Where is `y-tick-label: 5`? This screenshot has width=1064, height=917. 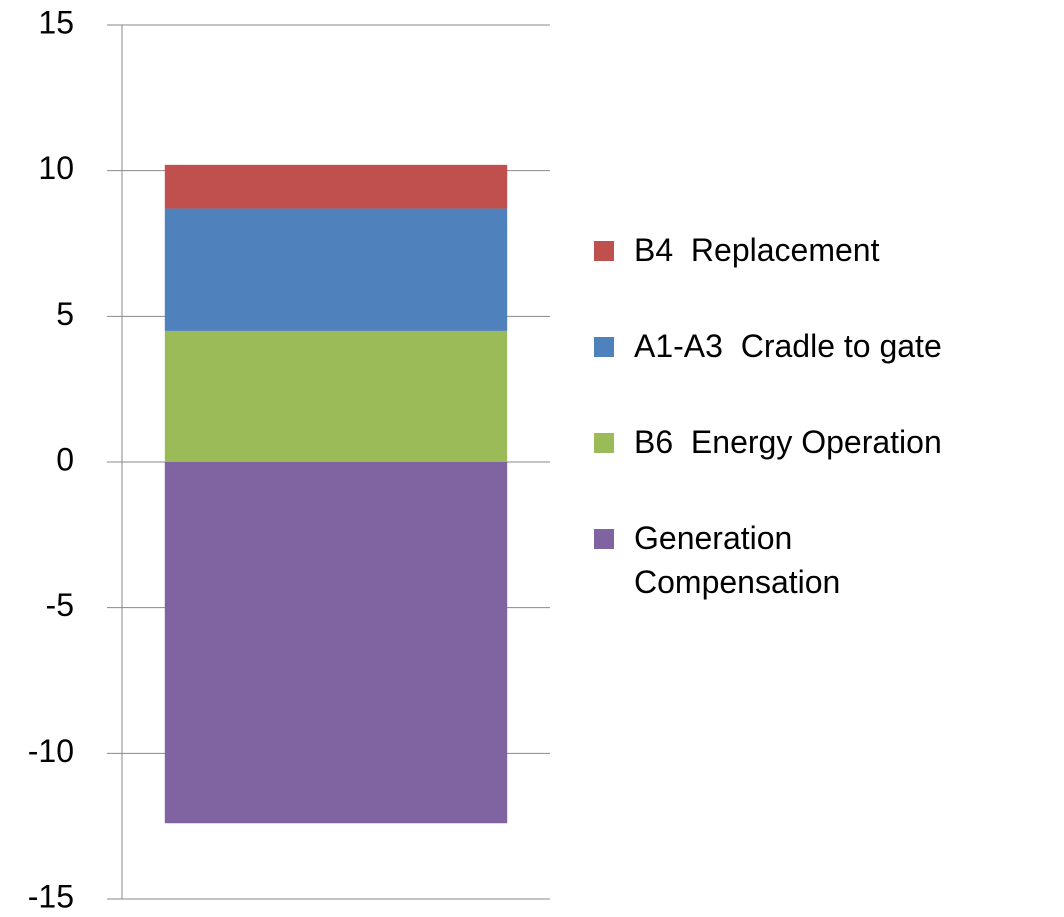 y-tick-label: 5 is located at coordinates (65, 314).